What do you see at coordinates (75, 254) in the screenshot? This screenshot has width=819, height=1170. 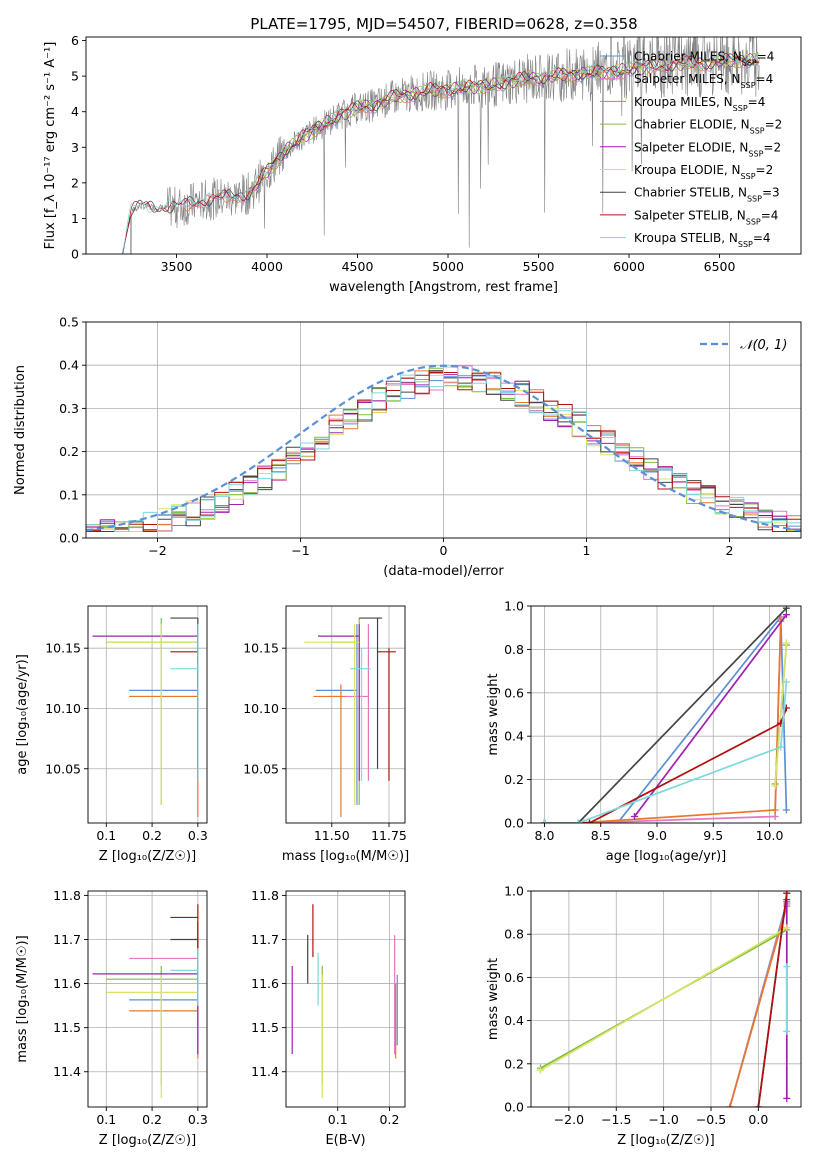 I see `y-tick-label: 0` at bounding box center [75, 254].